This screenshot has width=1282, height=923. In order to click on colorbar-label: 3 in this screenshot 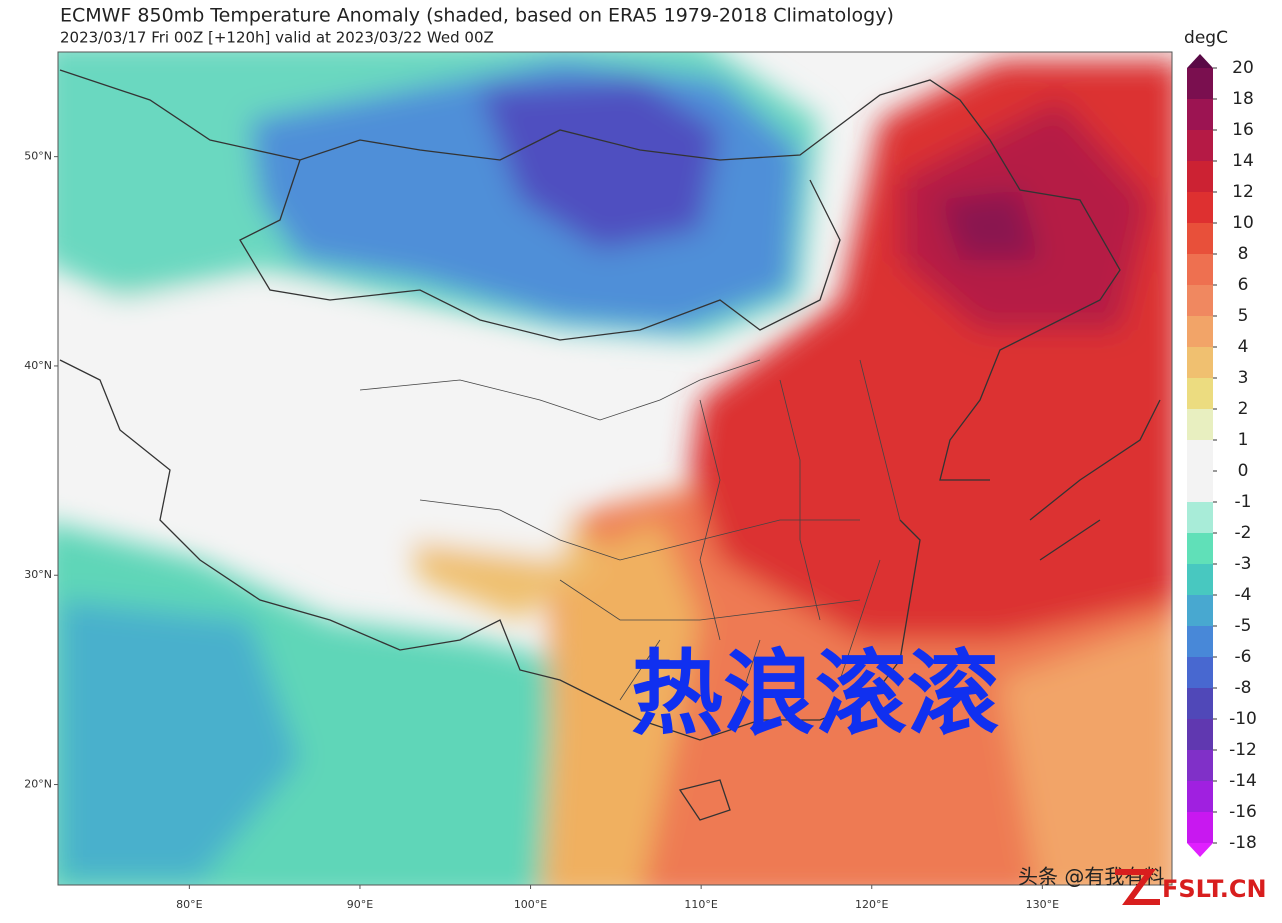, I will do `click(1243, 378)`.